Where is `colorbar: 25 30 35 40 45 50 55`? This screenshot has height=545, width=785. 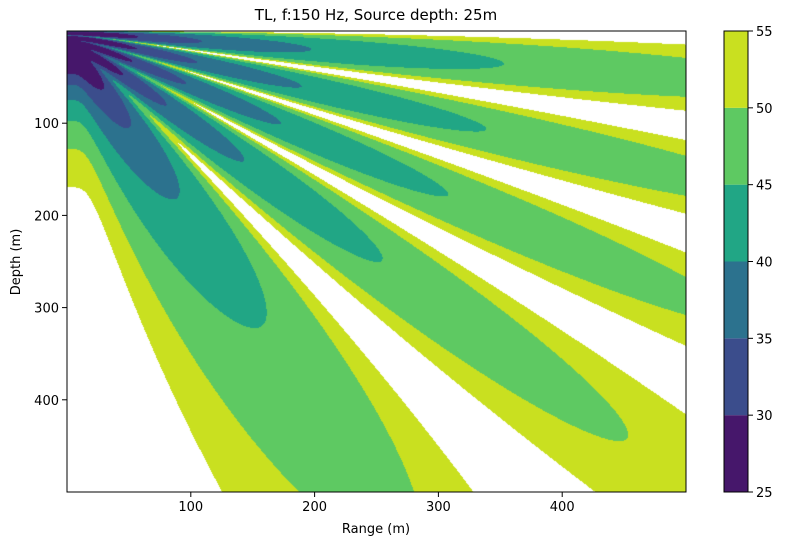 colorbar: 25 30 35 40 45 50 55 is located at coordinates (748, 263).